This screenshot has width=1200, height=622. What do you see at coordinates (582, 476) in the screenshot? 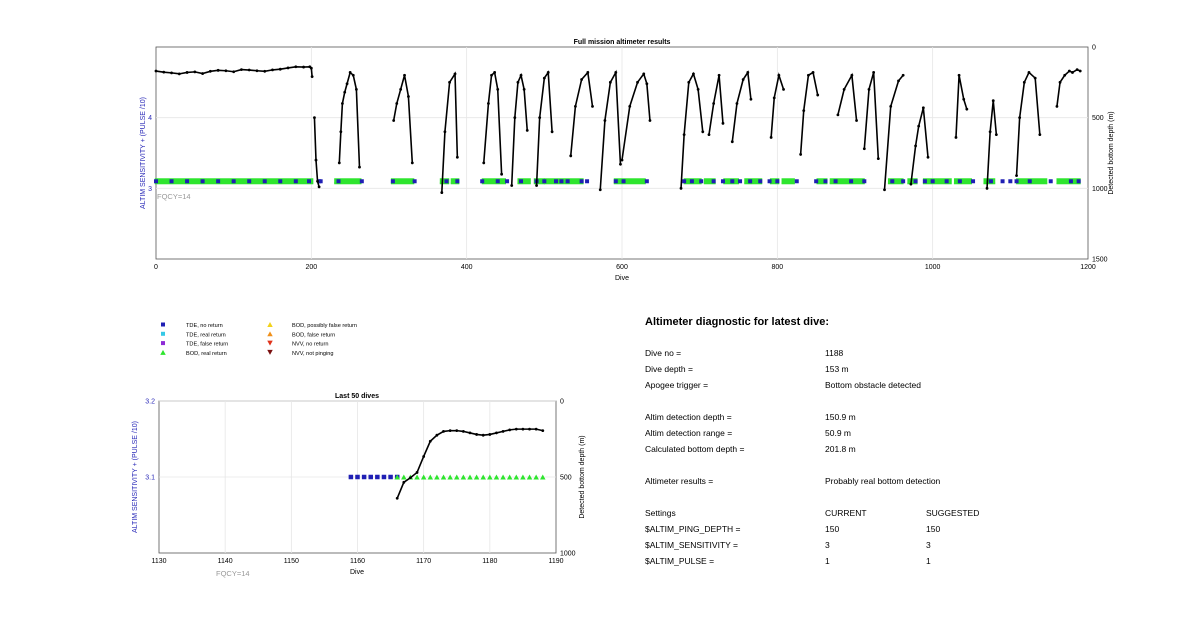
I see `last-50-ylabel-right: Detected bottom depth (m)` at bounding box center [582, 476].